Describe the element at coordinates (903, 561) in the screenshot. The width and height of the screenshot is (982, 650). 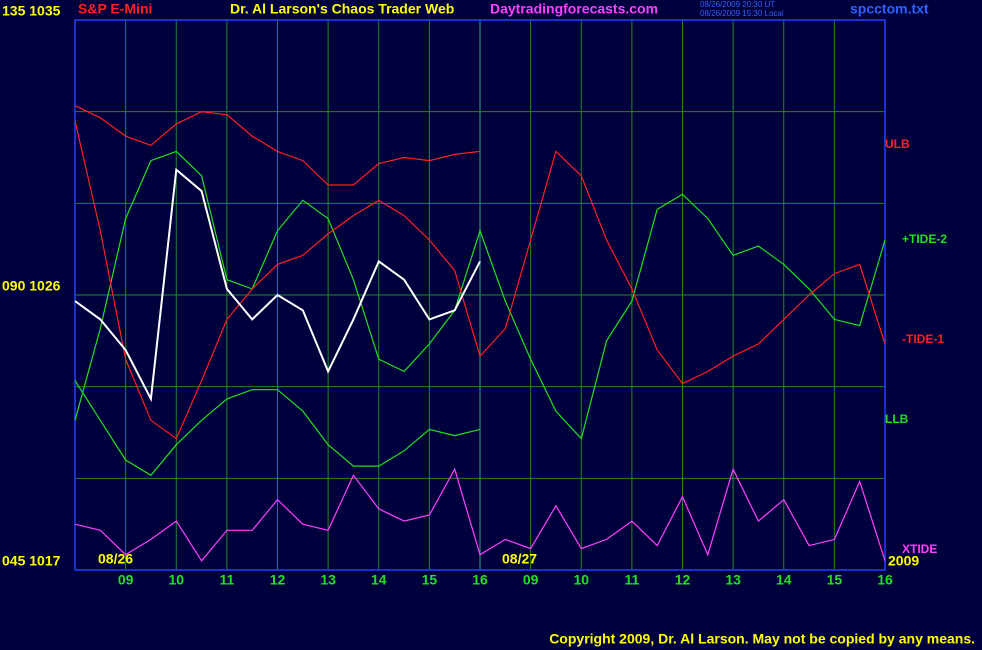
I see `date-label: 2009` at that location.